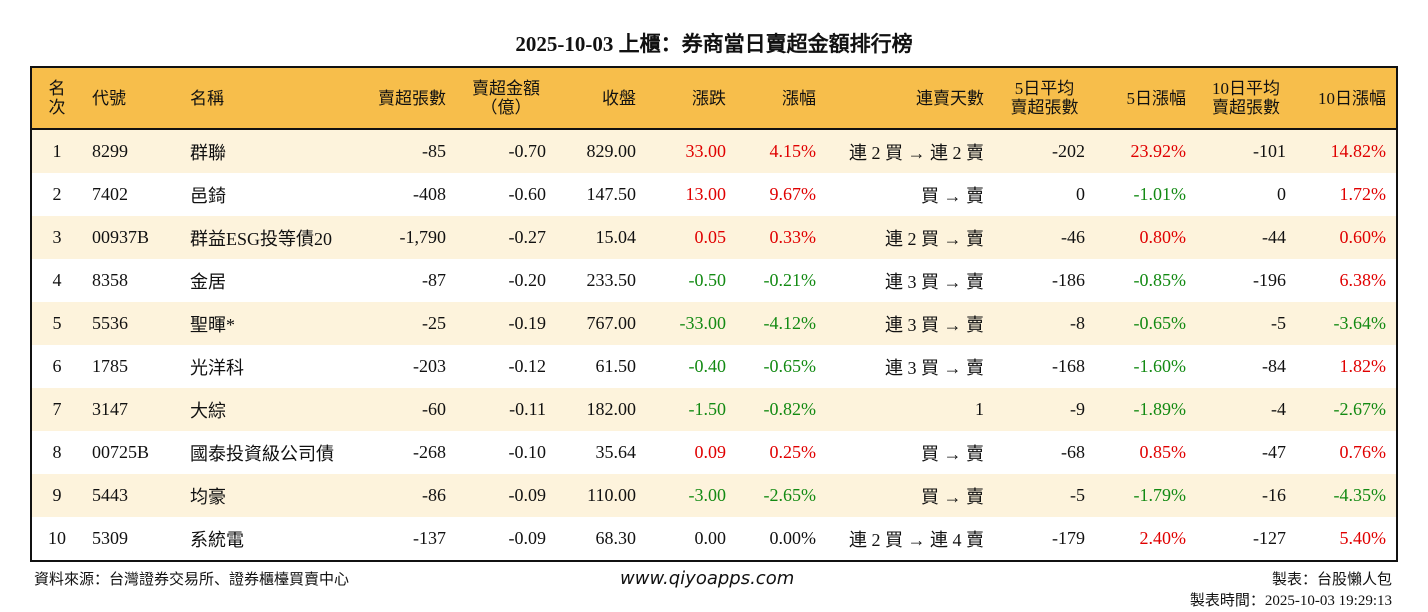 The width and height of the screenshot is (1428, 612). Describe the element at coordinates (1269, 538) in the screenshot. I see `cell-avg10-net-sell: -127` at that location.